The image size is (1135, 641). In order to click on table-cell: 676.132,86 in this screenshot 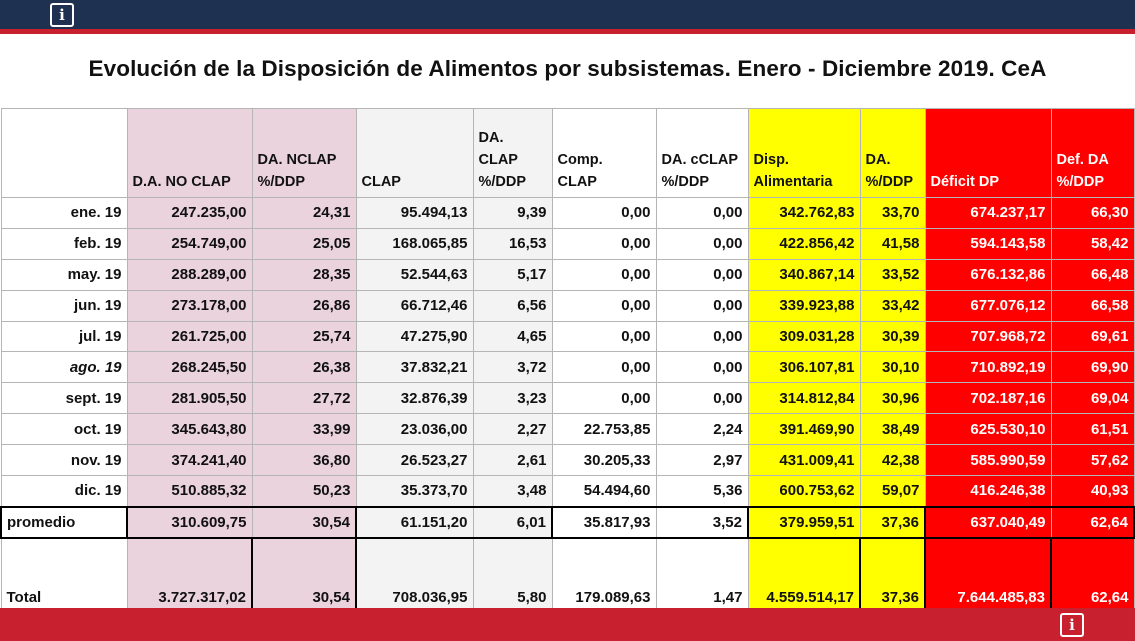, I will do `click(988, 274)`.